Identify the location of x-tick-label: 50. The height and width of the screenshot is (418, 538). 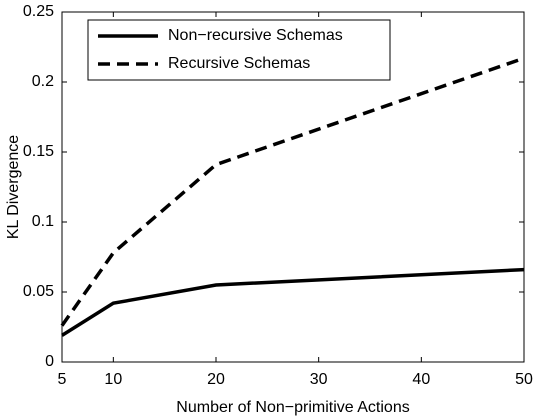
(524, 379).